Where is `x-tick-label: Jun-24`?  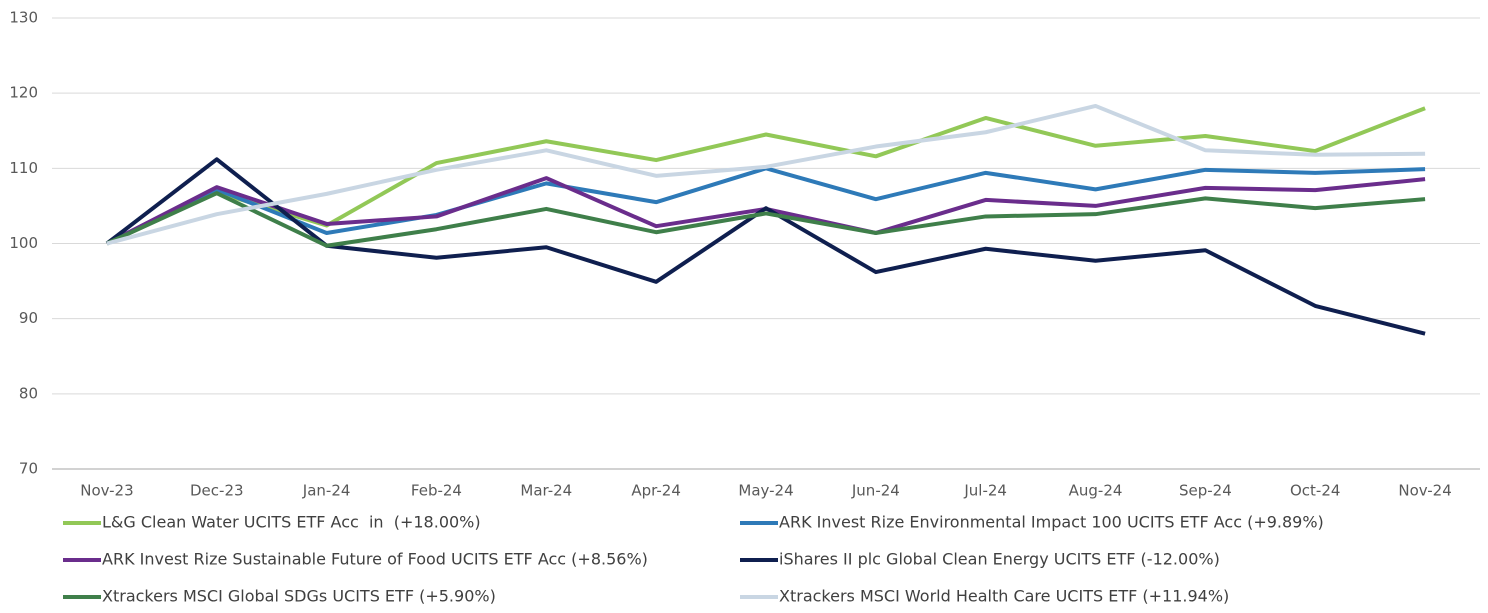 x-tick-label: Jun-24 is located at coordinates (875, 491).